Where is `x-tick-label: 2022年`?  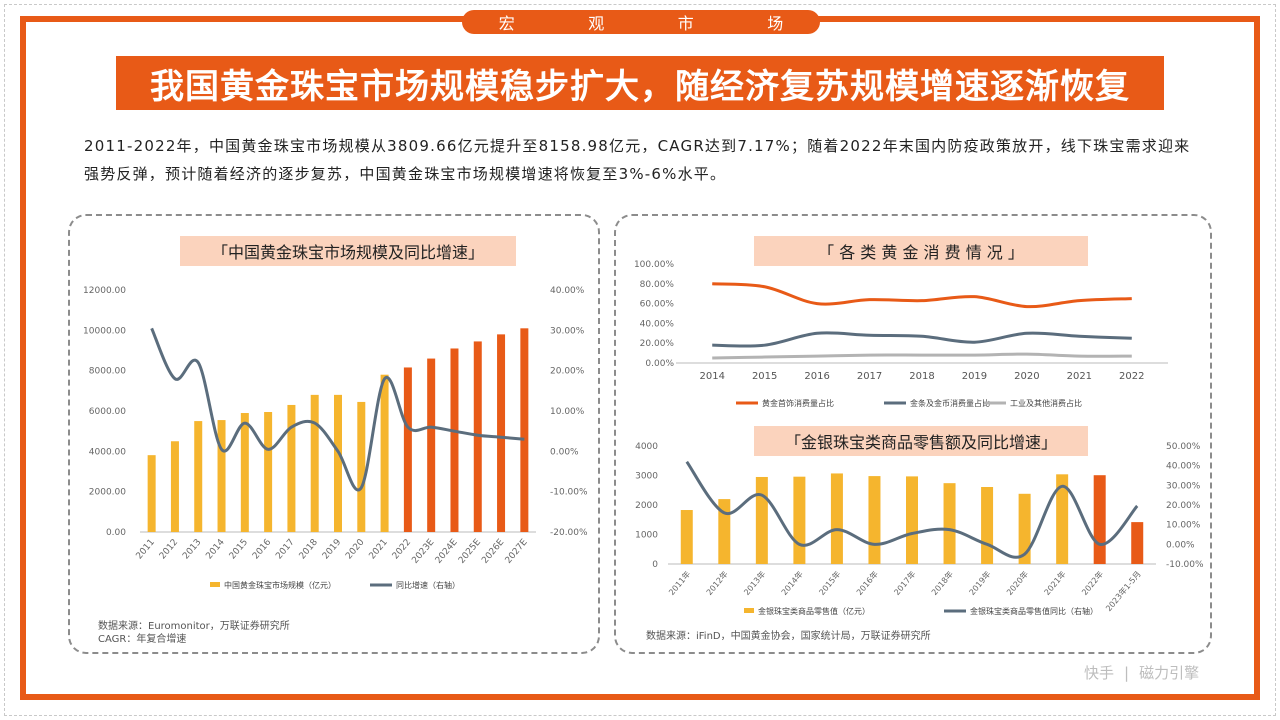
x-tick-label: 2022年 is located at coordinates (1092, 583).